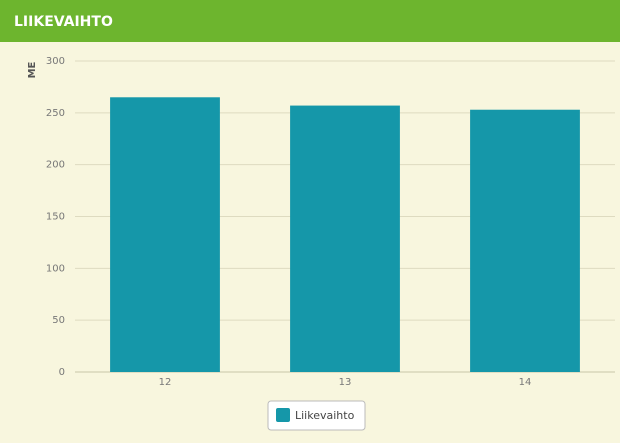  Describe the element at coordinates (525, 382) in the screenshot. I see `x-tick-label: 14` at that location.